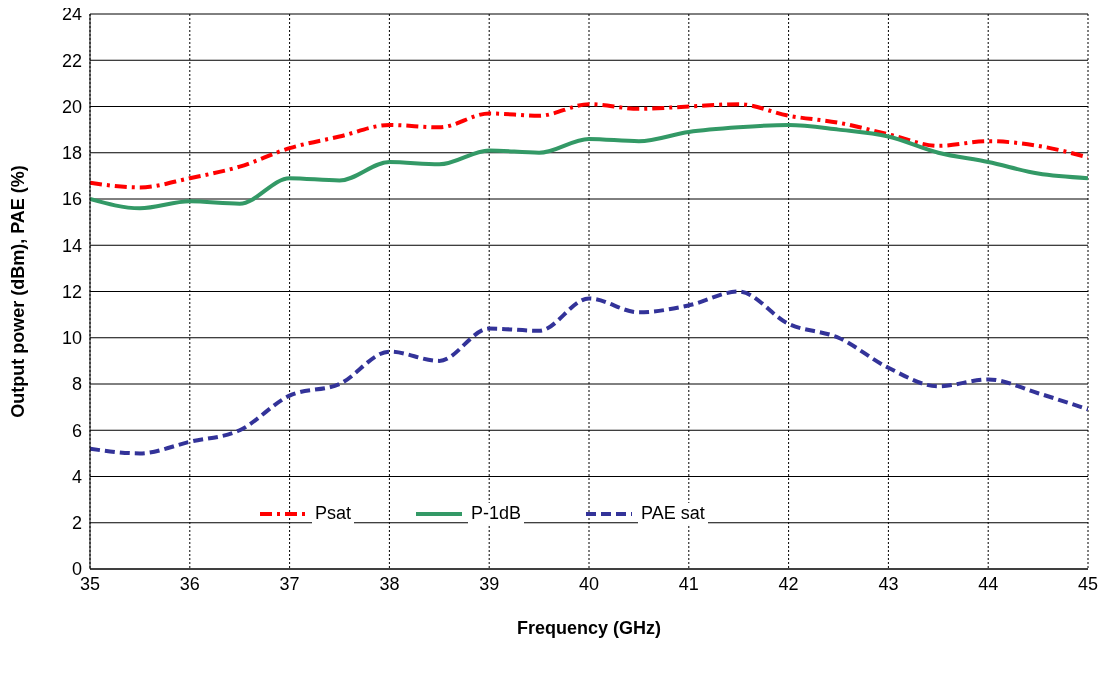  Describe the element at coordinates (189, 583) in the screenshot. I see `x-tick-label: 36` at that location.